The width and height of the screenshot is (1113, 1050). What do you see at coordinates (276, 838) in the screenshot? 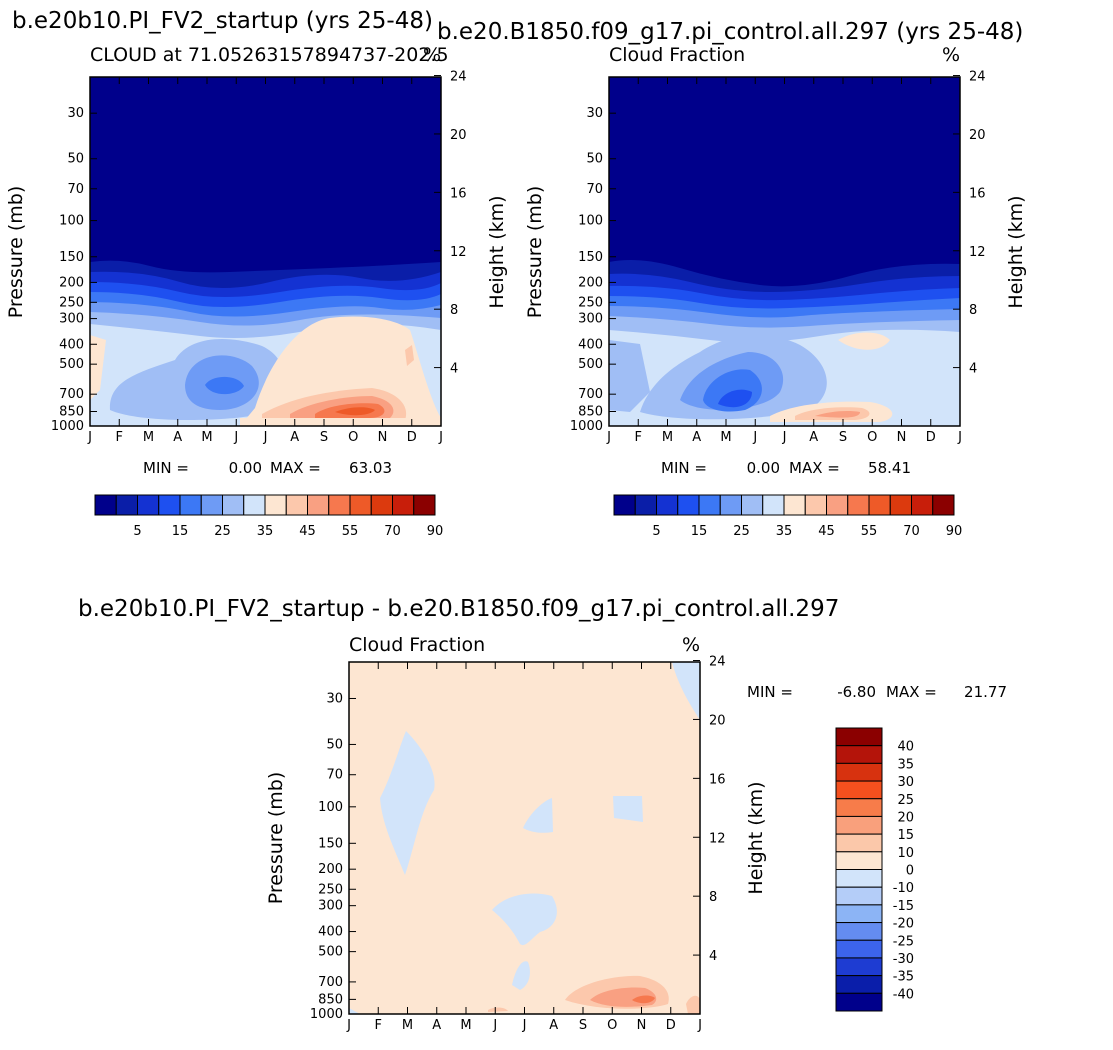
I see `diff-y-axis-label: Pressure (mb)` at bounding box center [276, 838].